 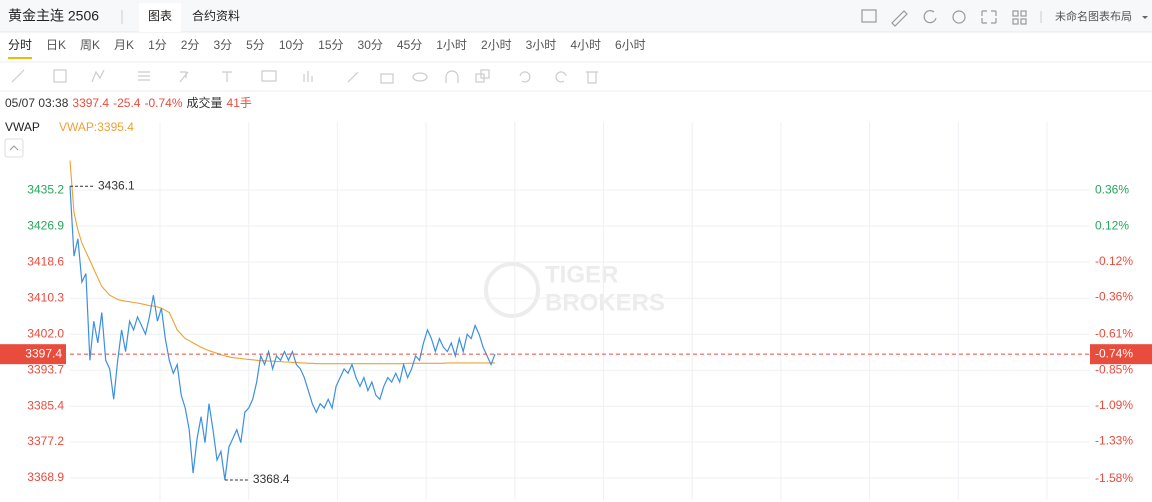 I want to click on y-tick-label: 3385.4, so click(x=45, y=405).